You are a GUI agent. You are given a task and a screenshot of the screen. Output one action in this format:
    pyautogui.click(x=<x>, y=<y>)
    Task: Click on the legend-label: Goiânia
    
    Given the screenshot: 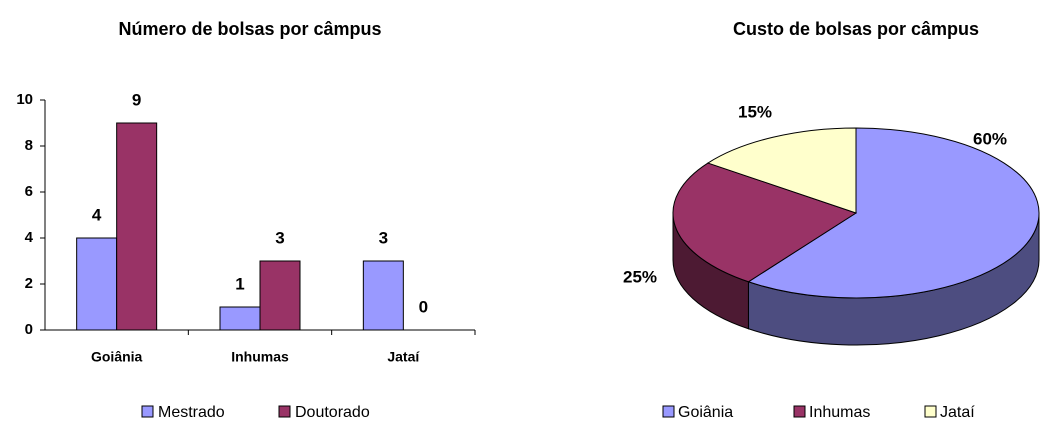 What is the action you would take?
    pyautogui.click(x=705, y=412)
    